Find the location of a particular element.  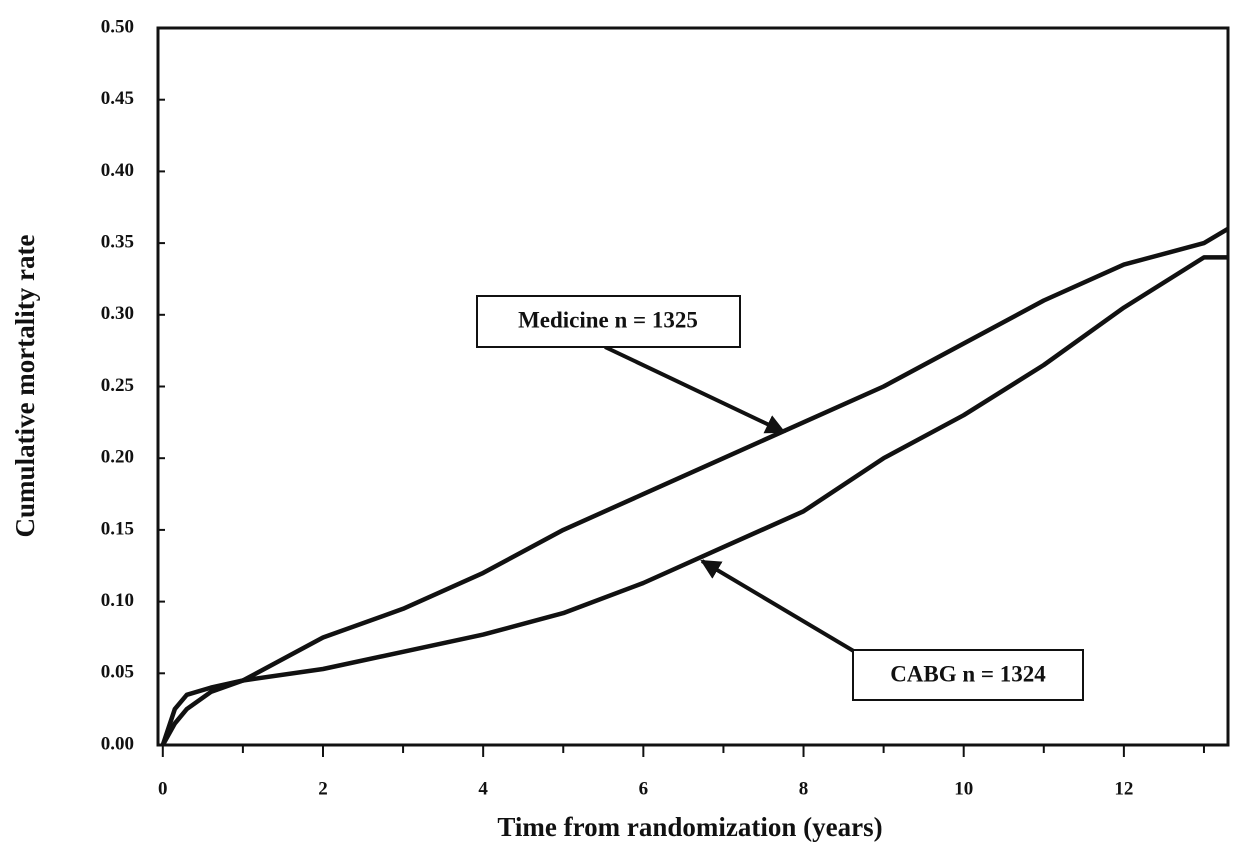

y-axis-label: Cumulative mortality rate is located at coordinates (25, 386).